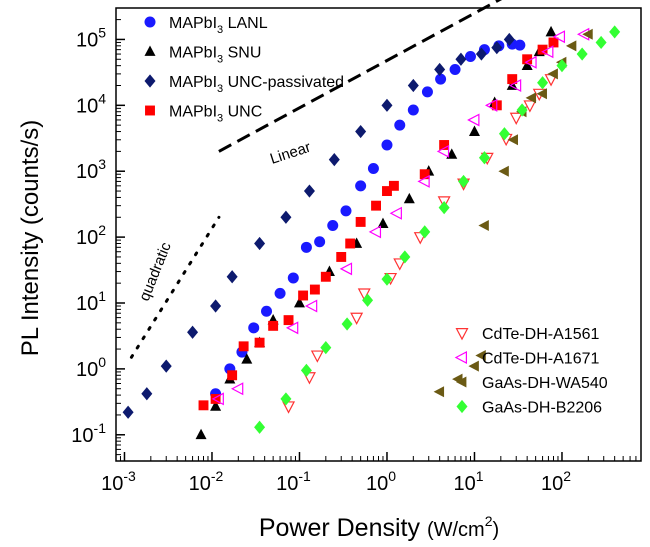 This screenshot has height=547, width=650. I want to click on y-tick-label: 10³, so click(91, 169).